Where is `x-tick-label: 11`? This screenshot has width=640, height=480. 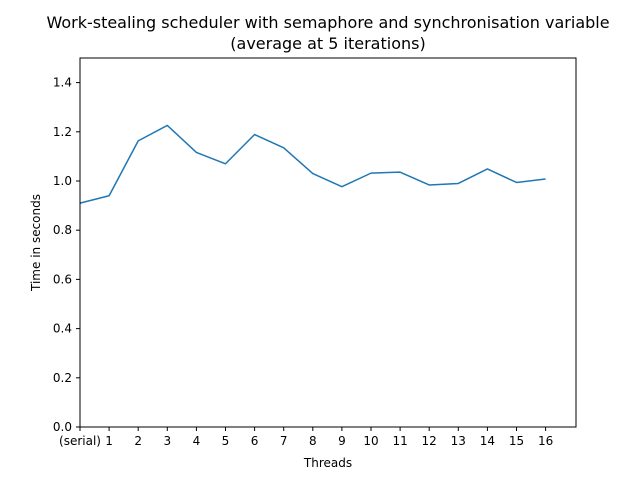
x-tick-label: 11 is located at coordinates (399, 441).